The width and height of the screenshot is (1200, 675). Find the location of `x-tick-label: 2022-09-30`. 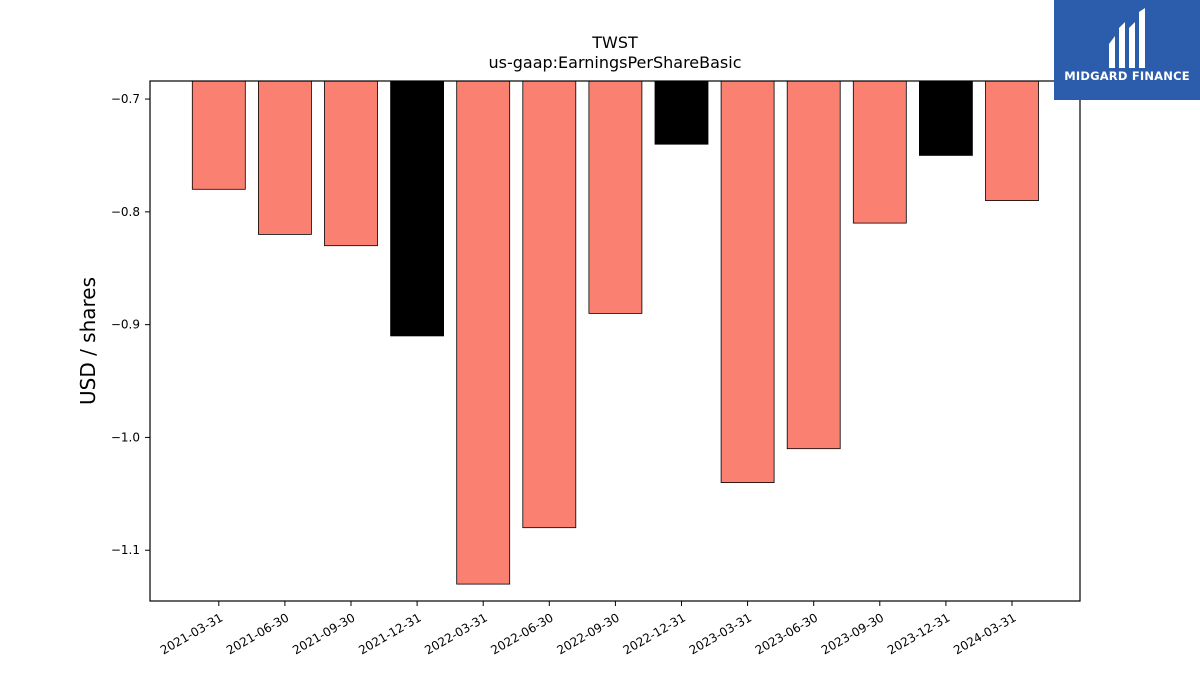

x-tick-label: 2022-09-30 is located at coordinates (587, 633).